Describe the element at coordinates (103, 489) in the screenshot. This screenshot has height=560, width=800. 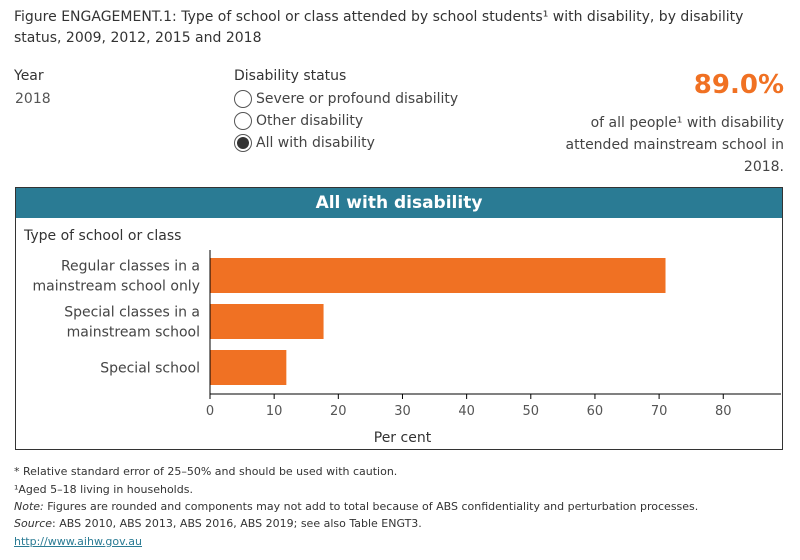
I see `footnote-aged: ¹Aged 5–18 living in households.` at that location.